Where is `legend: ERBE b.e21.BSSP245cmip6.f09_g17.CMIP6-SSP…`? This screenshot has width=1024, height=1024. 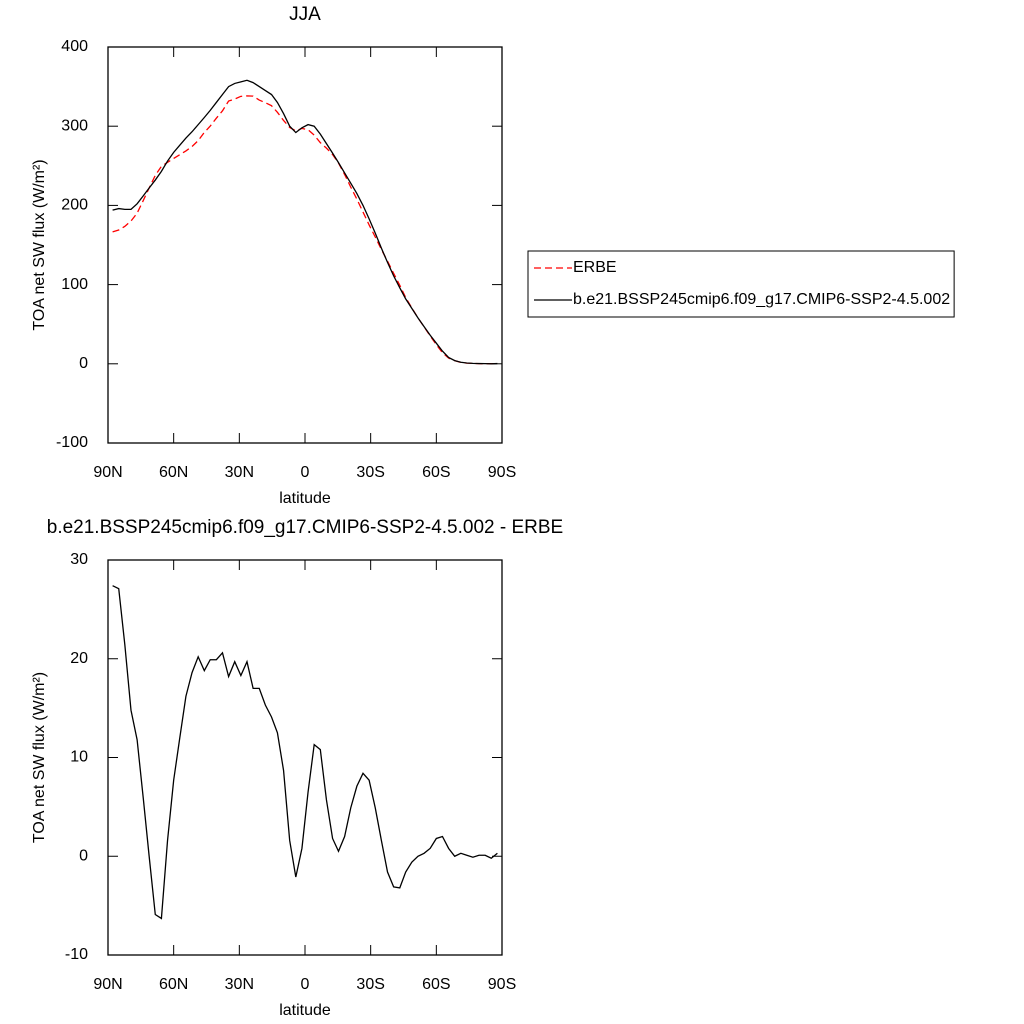
legend: ERBE b.e21.BSSP245cmip6.f09_g17.CMIP6-SSP… is located at coordinates (741, 284).